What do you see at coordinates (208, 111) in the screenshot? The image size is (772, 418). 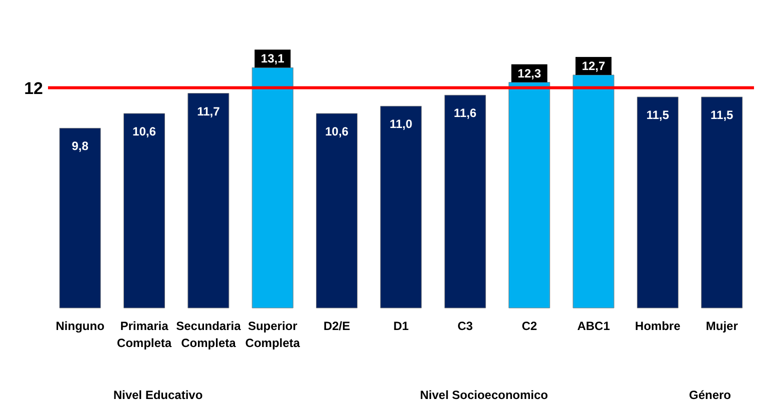 I see `data-label: 11,7` at bounding box center [208, 111].